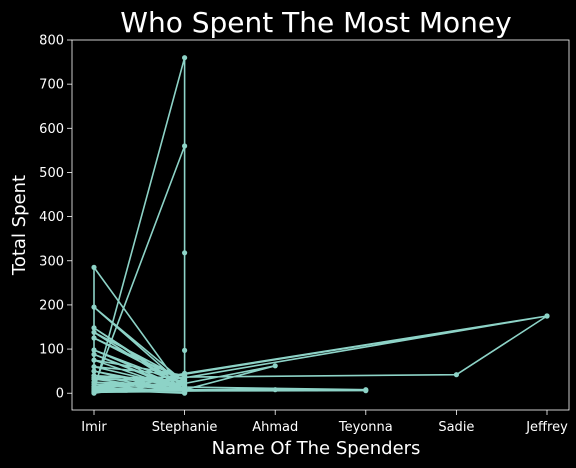 The image size is (576, 468). What do you see at coordinates (51, 85) in the screenshot?
I see `y-tick-label: 700` at bounding box center [51, 85].